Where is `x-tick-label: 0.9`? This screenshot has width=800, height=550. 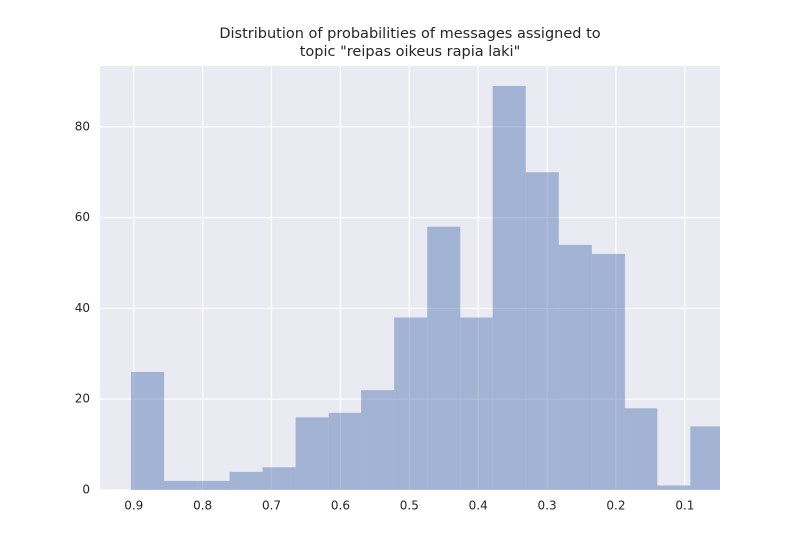 x-tick-label: 0.9 is located at coordinates (133, 506).